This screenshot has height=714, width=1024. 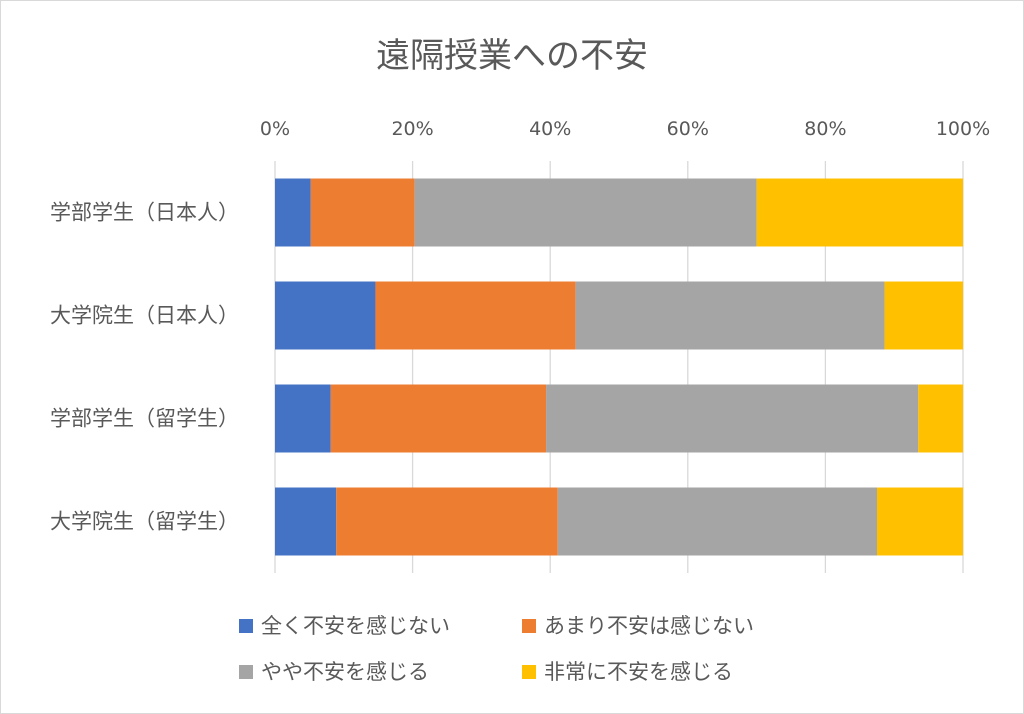 What do you see at coordinates (275, 129) in the screenshot?
I see `x-tick-label: 0%` at bounding box center [275, 129].